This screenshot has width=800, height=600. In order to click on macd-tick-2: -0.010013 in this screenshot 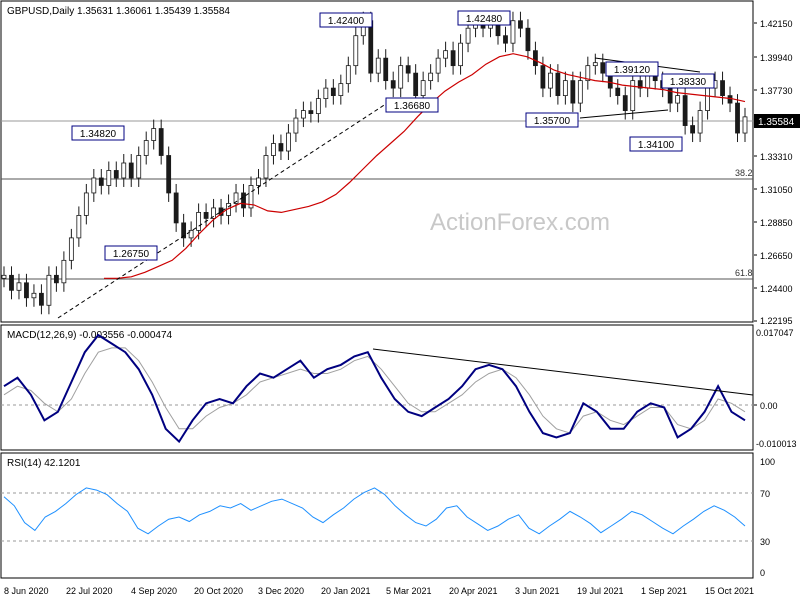, I will do `click(776, 444)`.